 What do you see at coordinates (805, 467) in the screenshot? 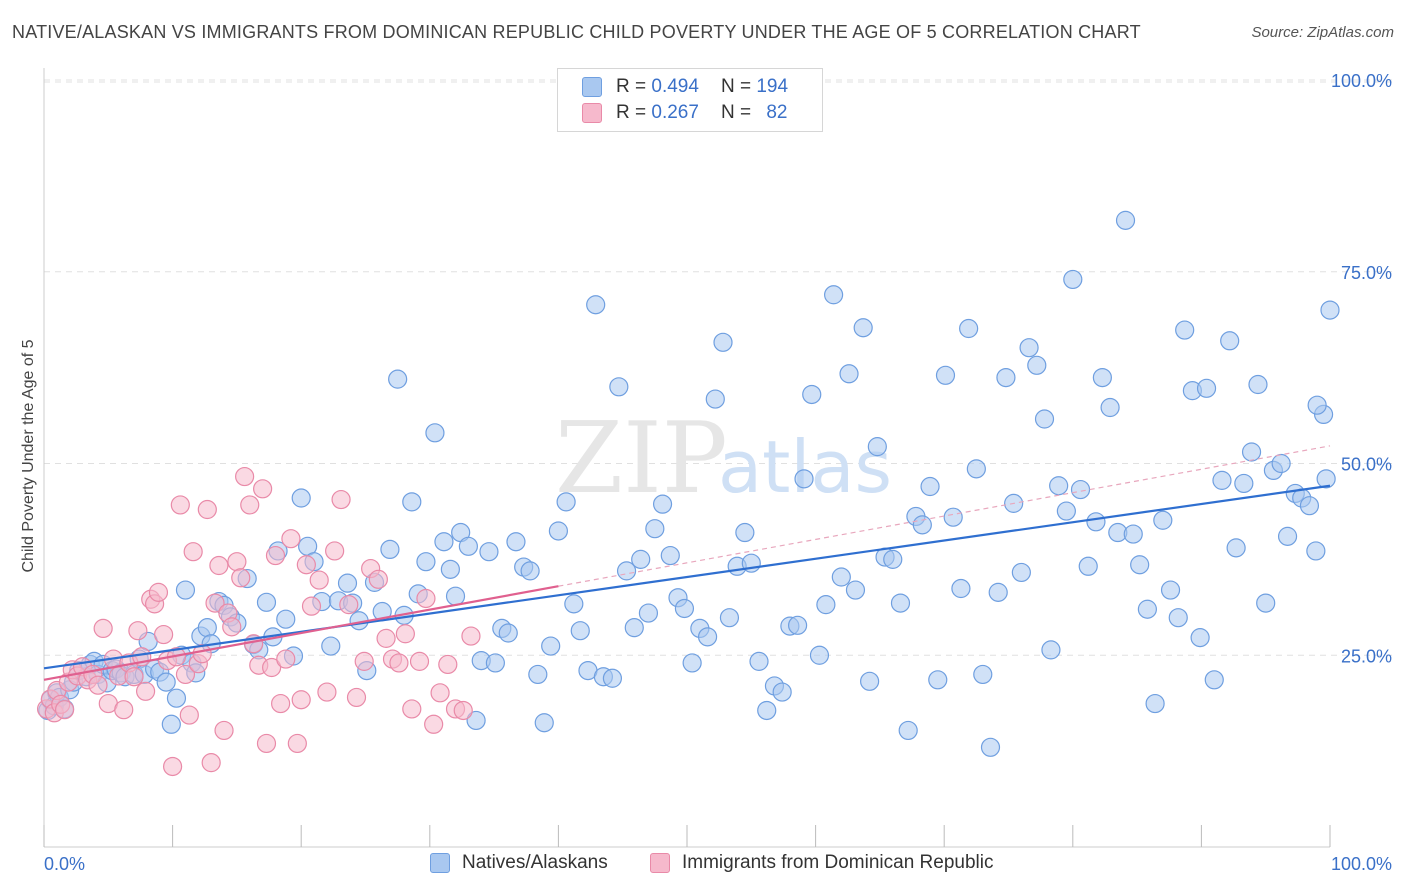
I see `watermark-atlas: atlas` at bounding box center [805, 467].